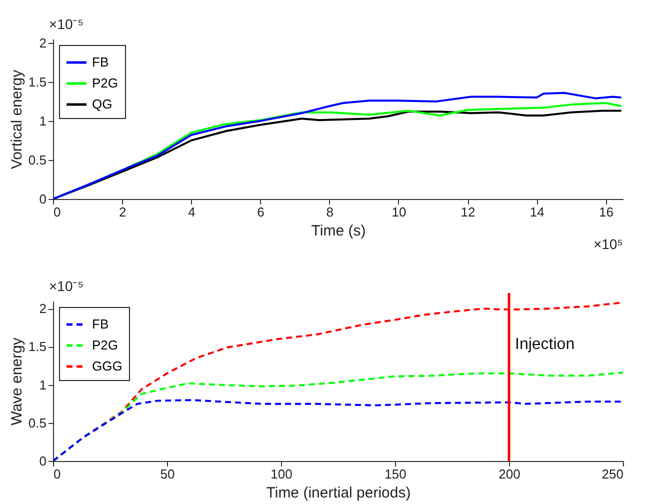 This screenshot has width=656, height=504. I want to click on ref-line-label: Injection, so click(545, 345).